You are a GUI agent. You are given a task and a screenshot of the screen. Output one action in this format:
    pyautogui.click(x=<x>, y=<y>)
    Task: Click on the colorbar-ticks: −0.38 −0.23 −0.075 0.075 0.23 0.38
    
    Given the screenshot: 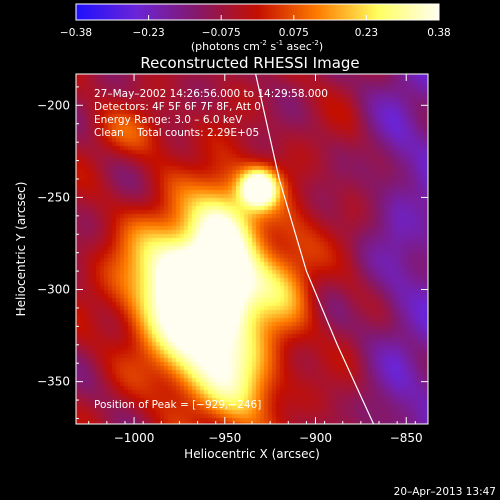 What is the action you would take?
    pyautogui.click(x=255, y=27)
    